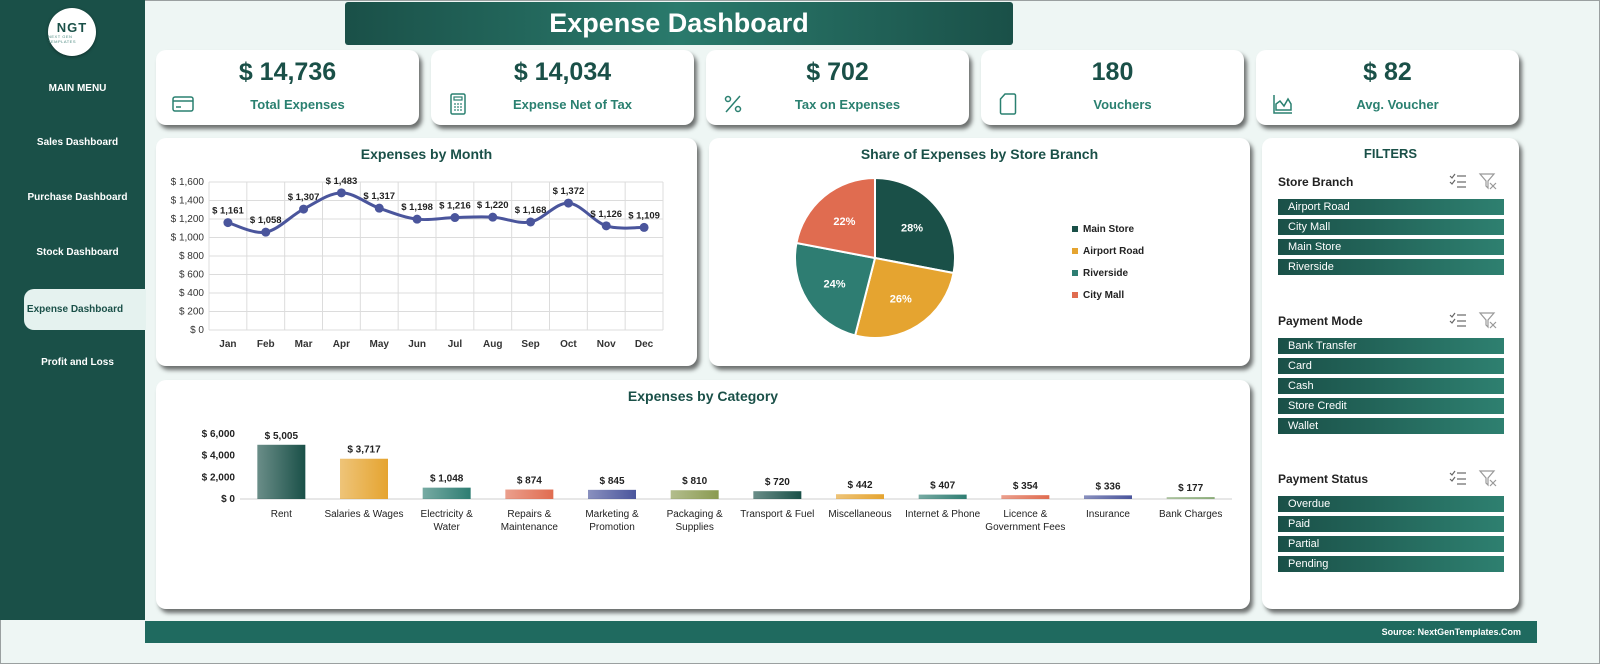 Image resolution: width=1600 pixels, height=664 pixels. What do you see at coordinates (1391, 207) in the screenshot?
I see `slicer-item: Airport Road` at bounding box center [1391, 207].